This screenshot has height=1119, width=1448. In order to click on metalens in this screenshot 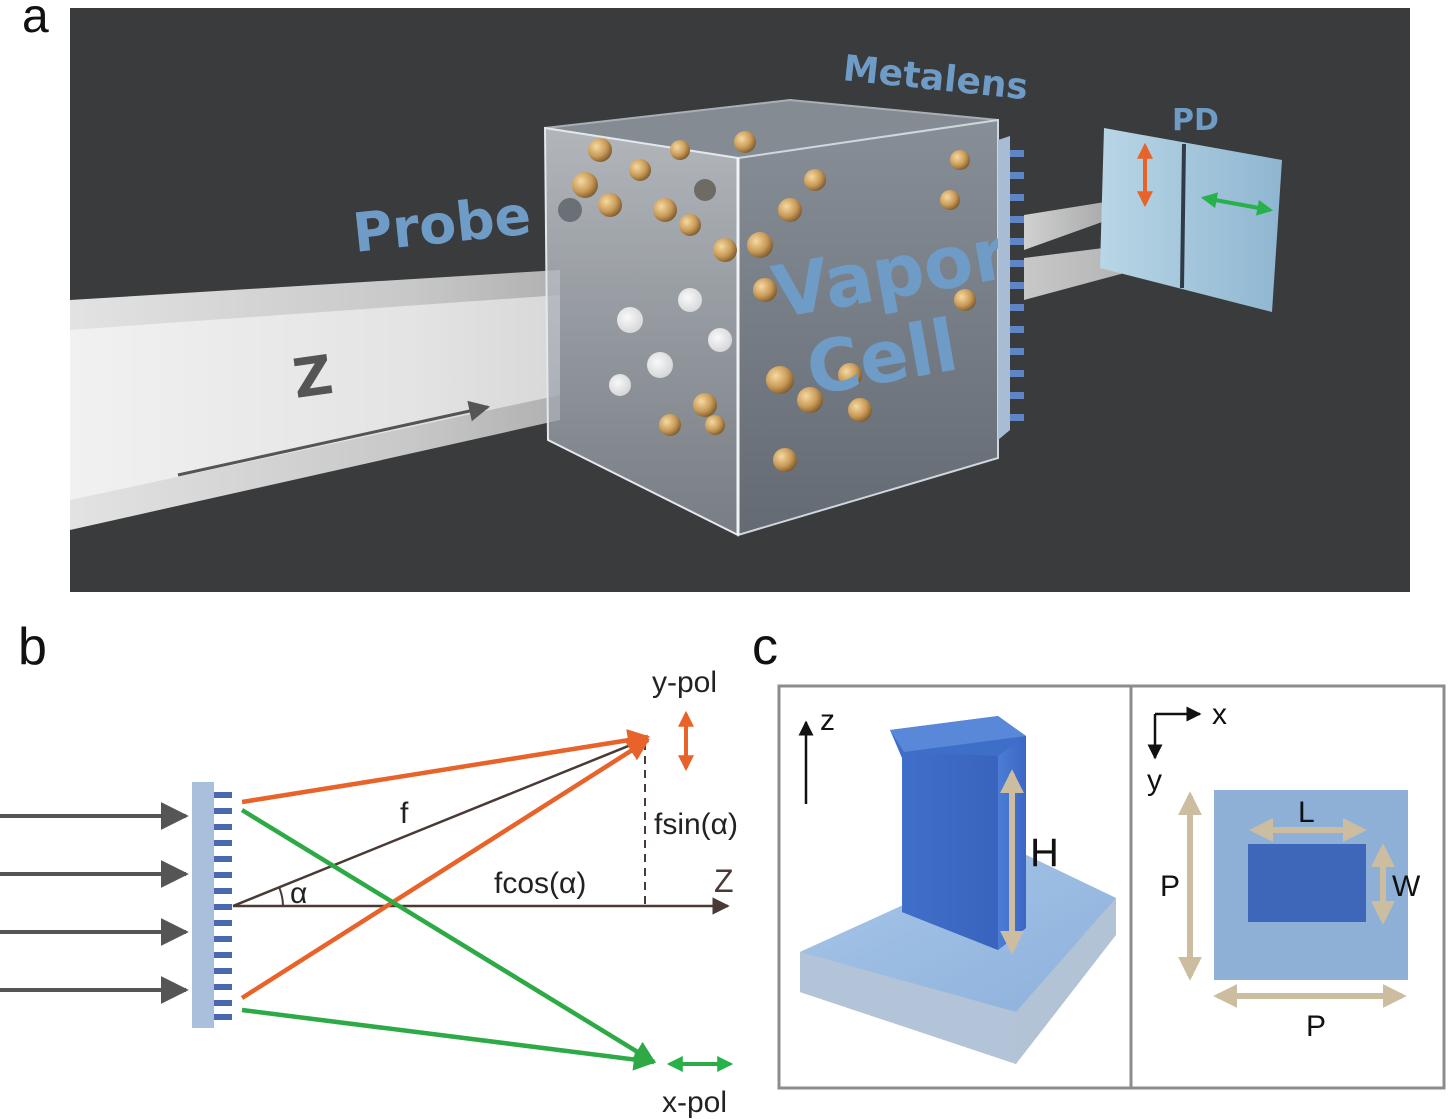, I will do `click(1011, 288)`.